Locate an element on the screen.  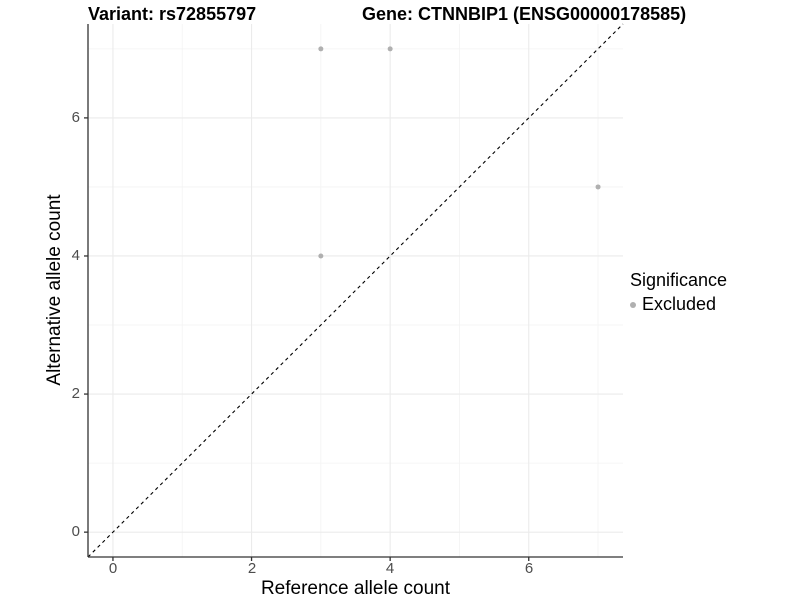
x-tick-label-6: 6 is located at coordinates (529, 568).